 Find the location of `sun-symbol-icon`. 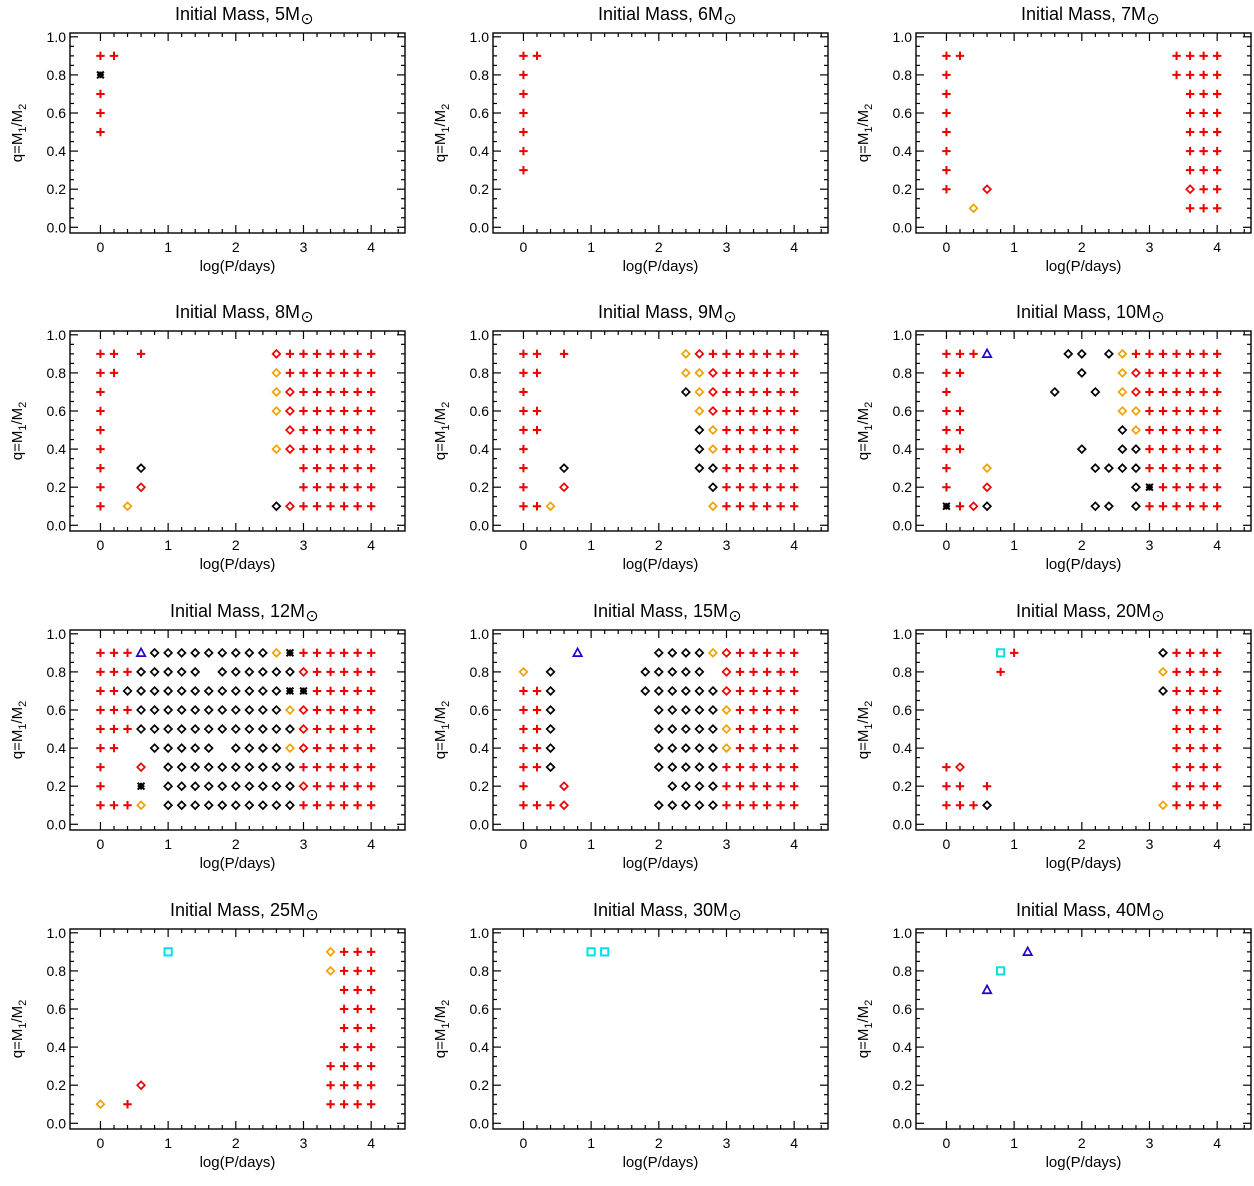

sun-symbol-icon is located at coordinates (312, 915).